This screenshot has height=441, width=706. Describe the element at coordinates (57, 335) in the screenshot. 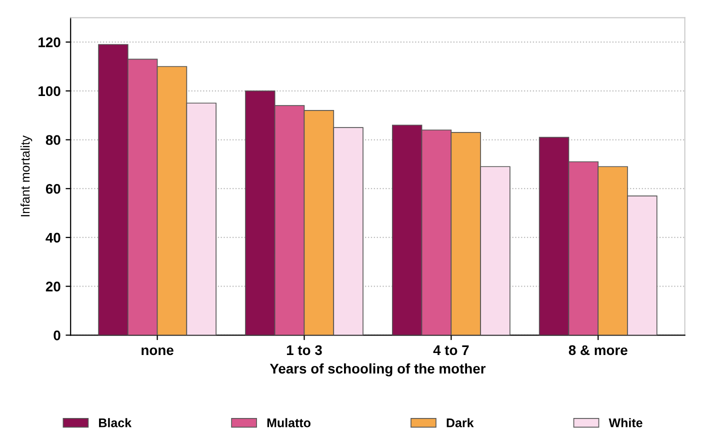

I see `y-tick-label: 0` at that location.